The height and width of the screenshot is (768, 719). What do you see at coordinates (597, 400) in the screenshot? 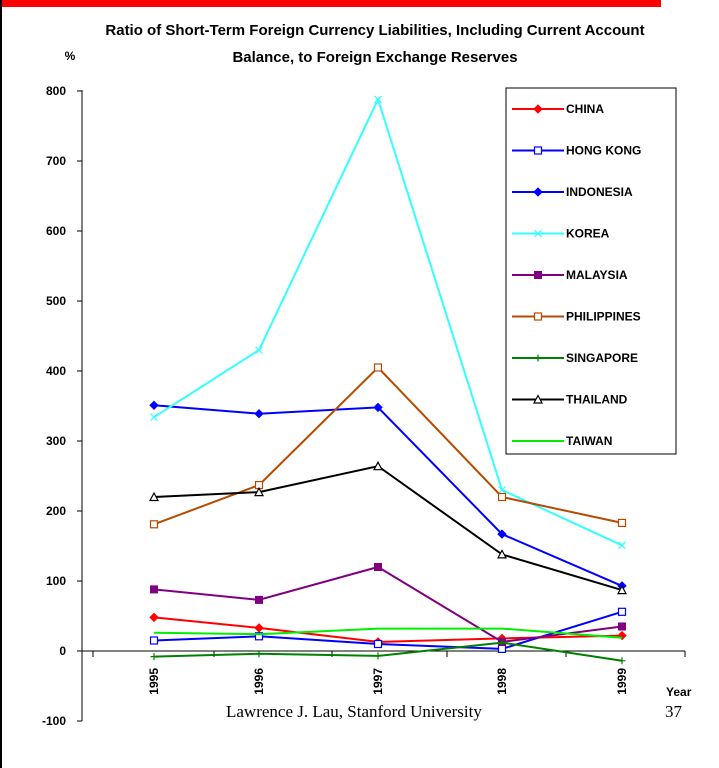
I see `legend-label: THAILAND` at bounding box center [597, 400].